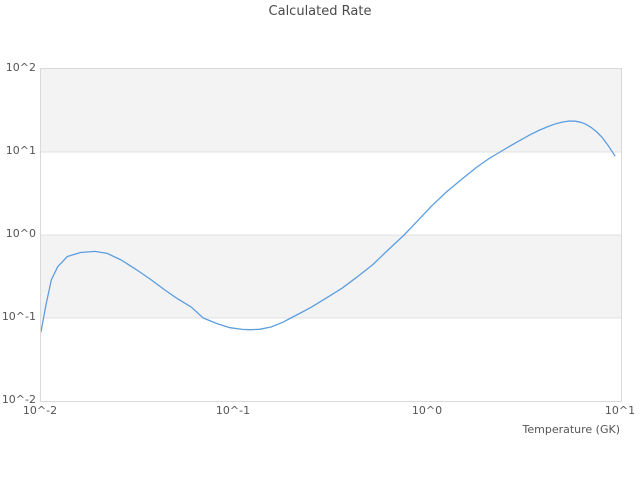 This screenshot has height=480, width=640. I want to click on x-axis-title: Temperature (GK), so click(571, 429).